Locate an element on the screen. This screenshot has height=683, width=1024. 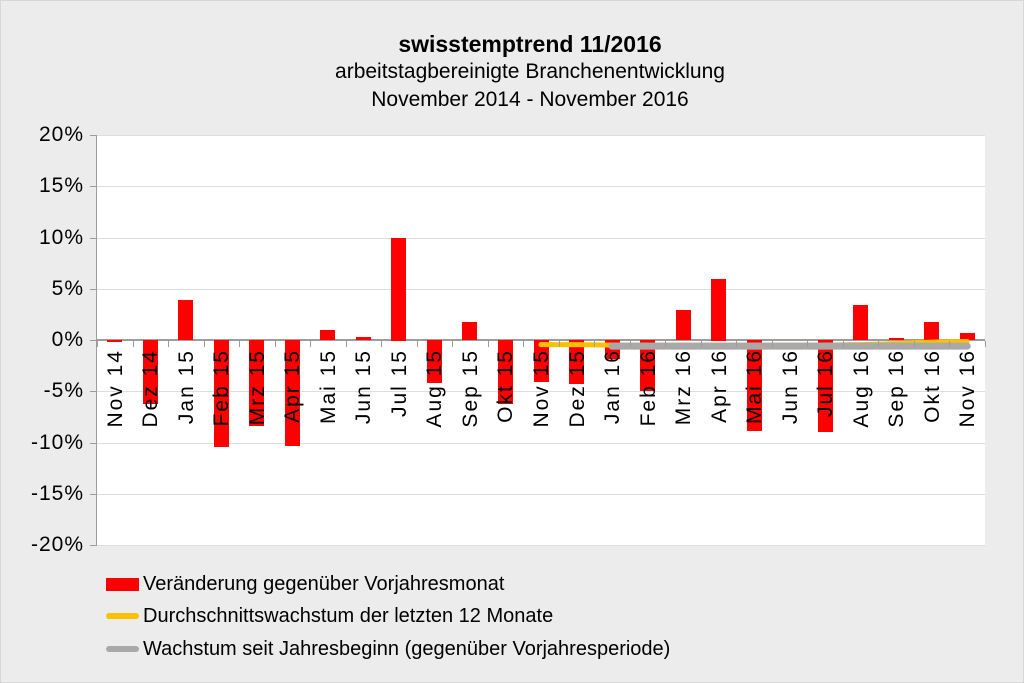
x-axis-label: Jan 15 is located at coordinates (186, 387).